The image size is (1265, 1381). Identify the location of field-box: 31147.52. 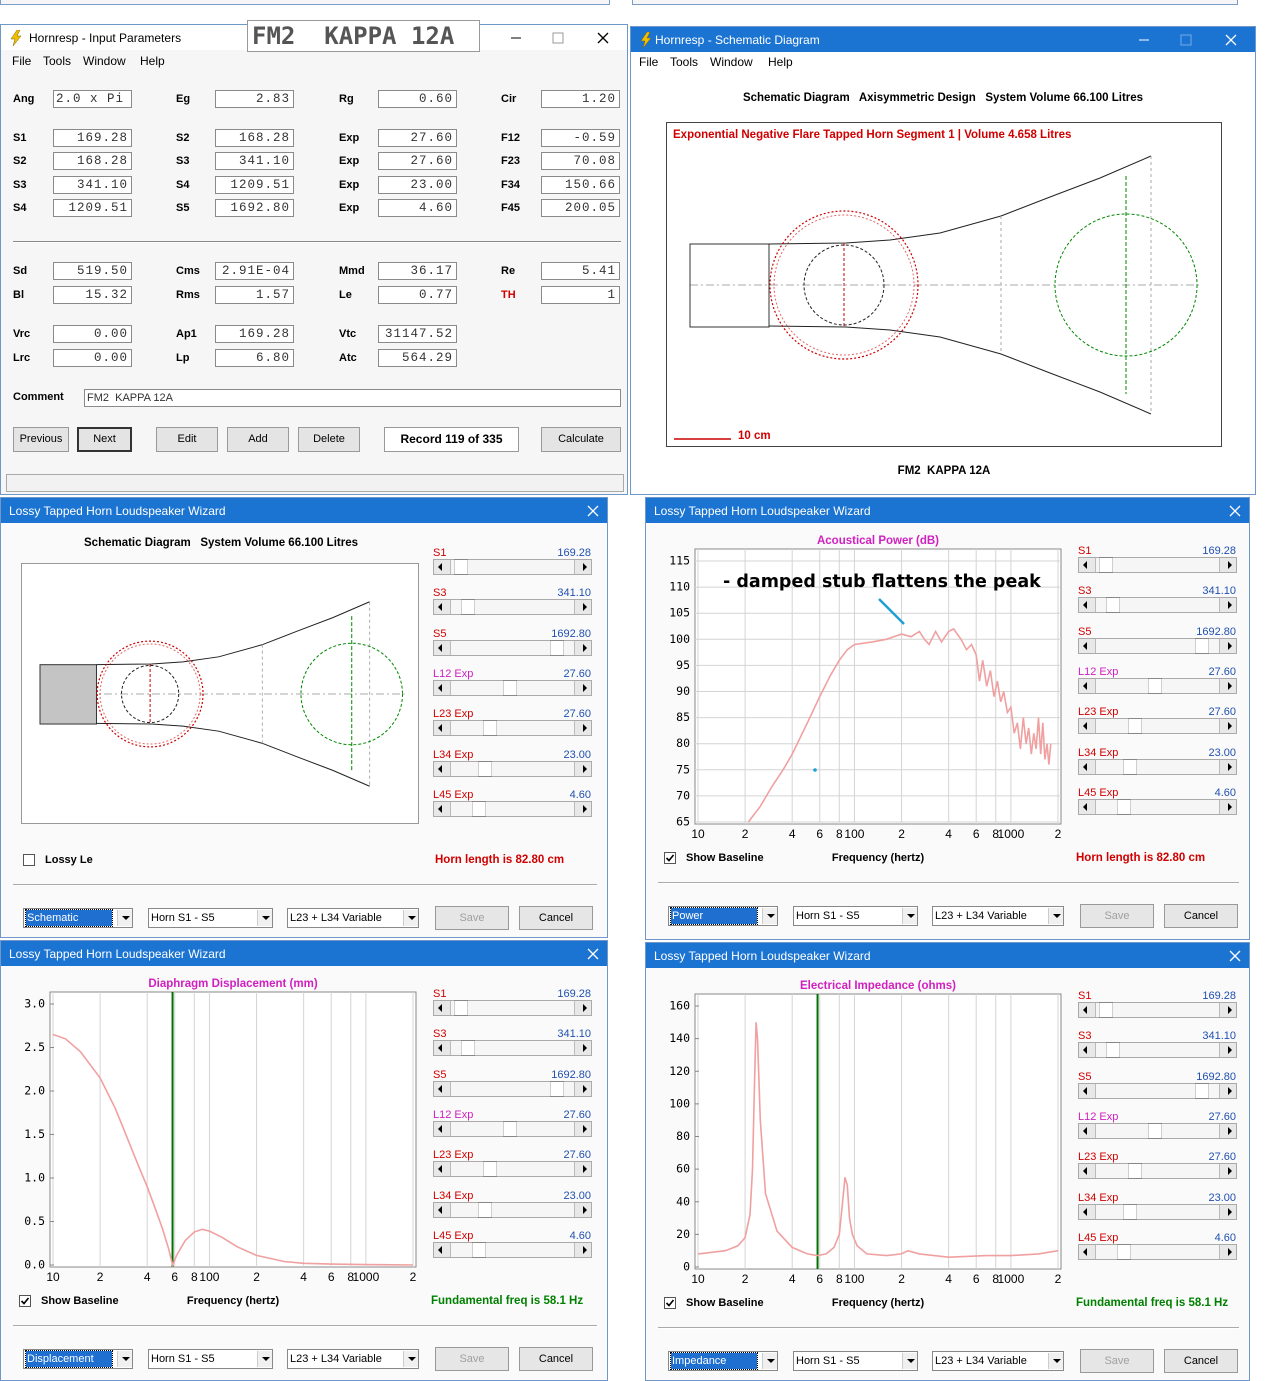
(417, 334).